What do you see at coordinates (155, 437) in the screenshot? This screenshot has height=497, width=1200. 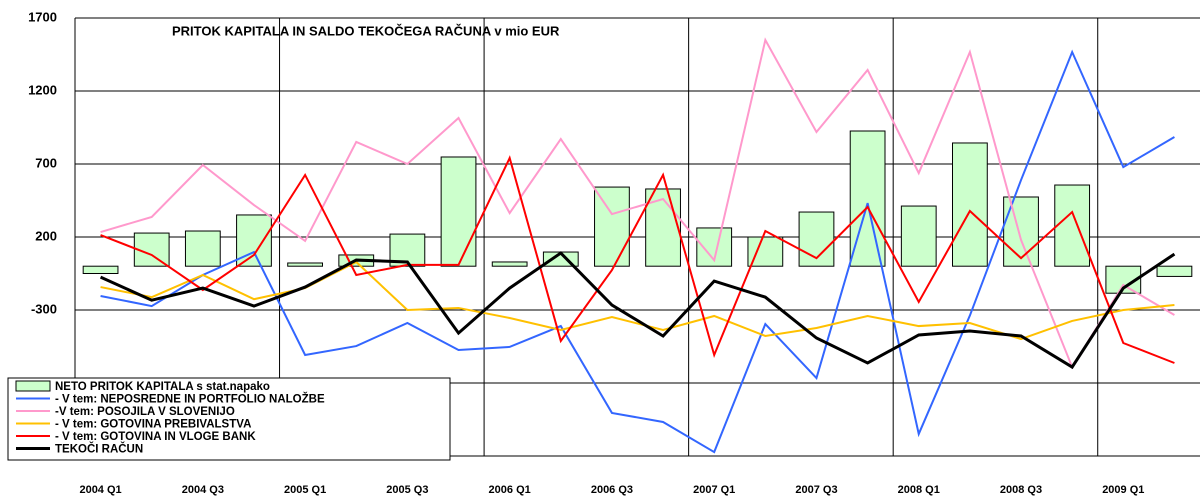 I see `legend-label: - V tem: GOTOVINA IN VLOGE BANK` at bounding box center [155, 437].